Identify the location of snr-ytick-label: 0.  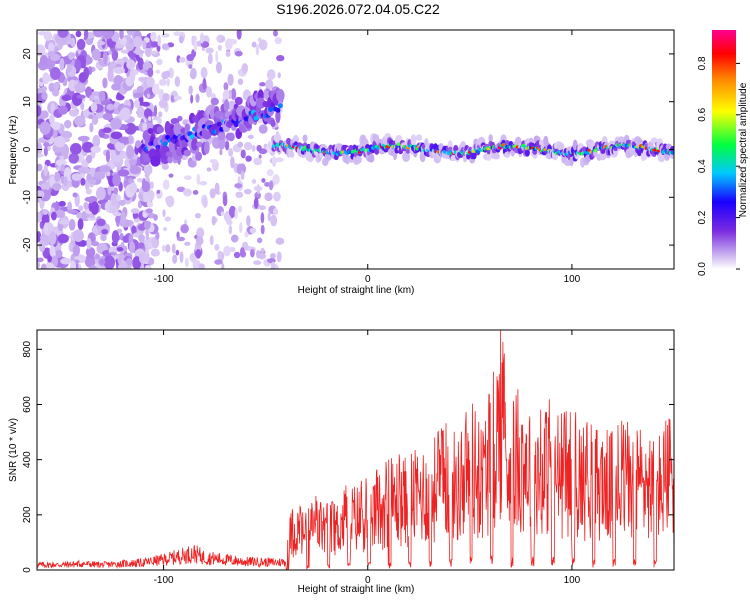
(27, 570).